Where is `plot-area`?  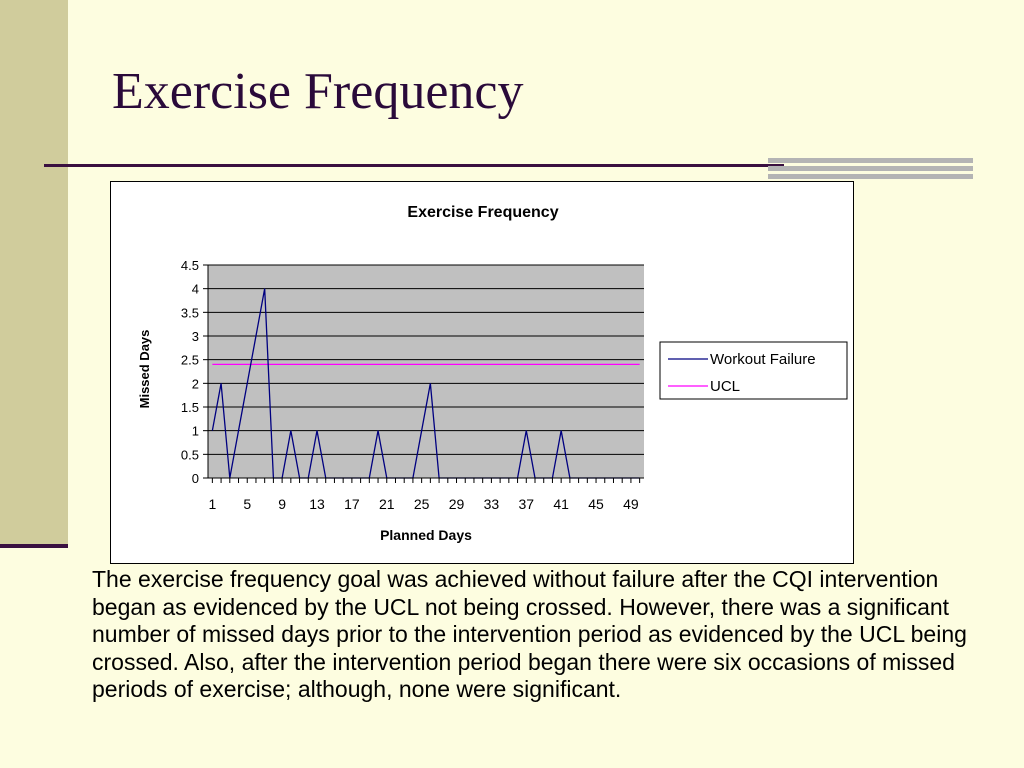
plot-area is located at coordinates (426, 371).